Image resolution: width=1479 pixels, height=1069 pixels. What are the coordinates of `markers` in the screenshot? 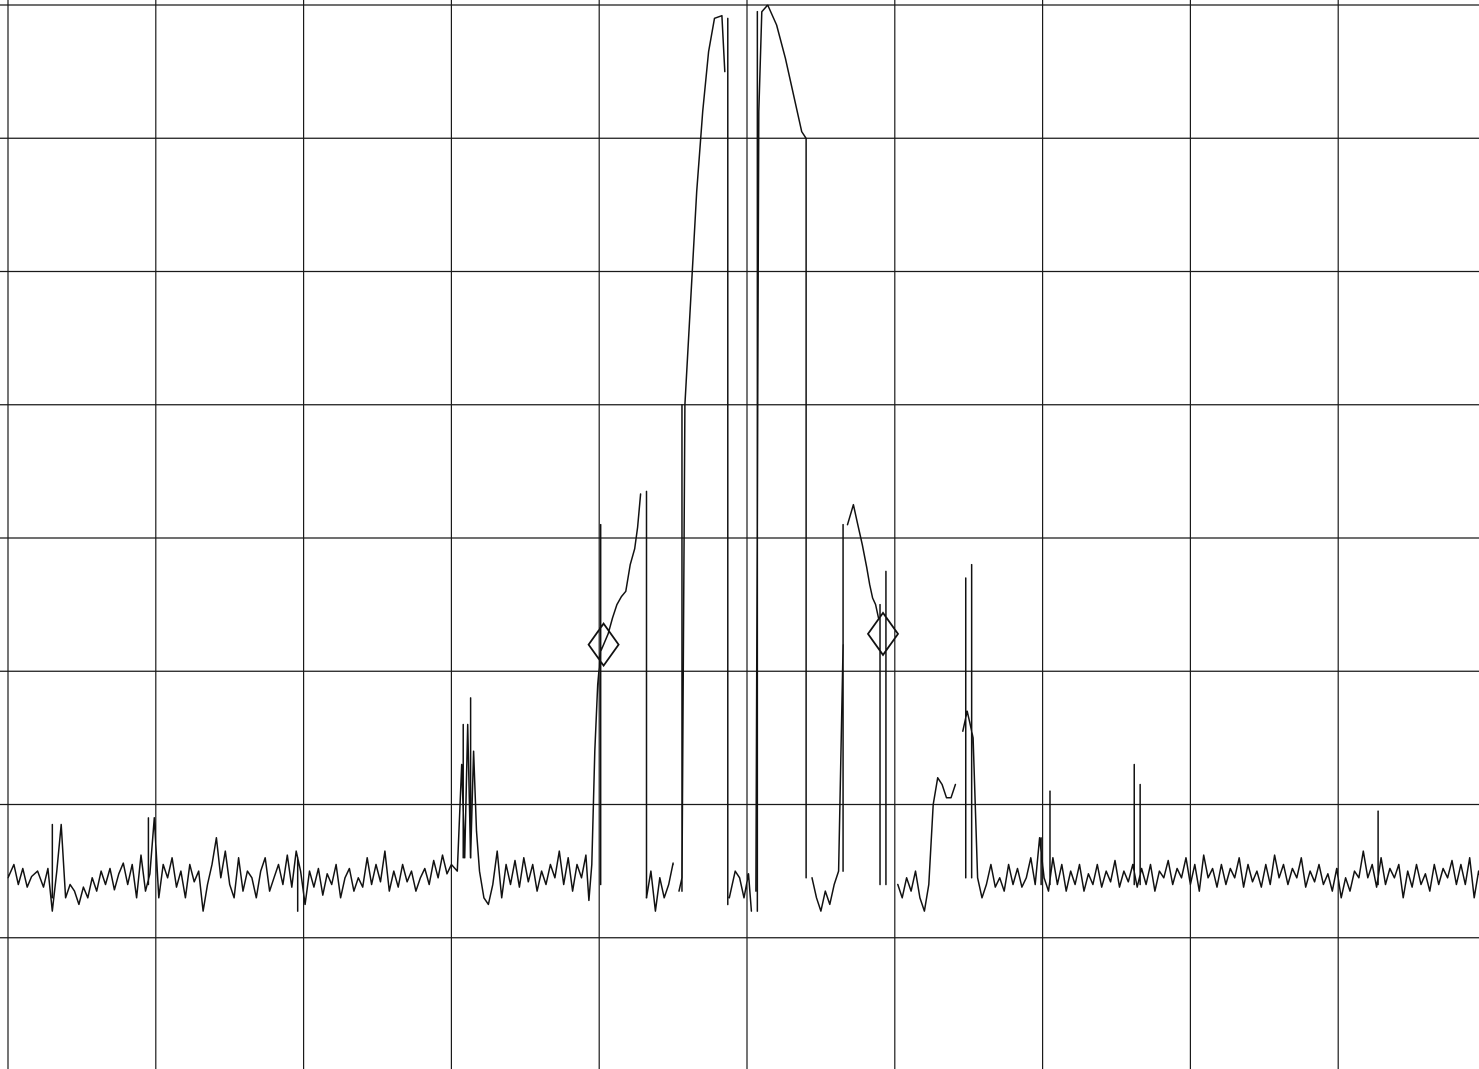 It's located at (743, 639).